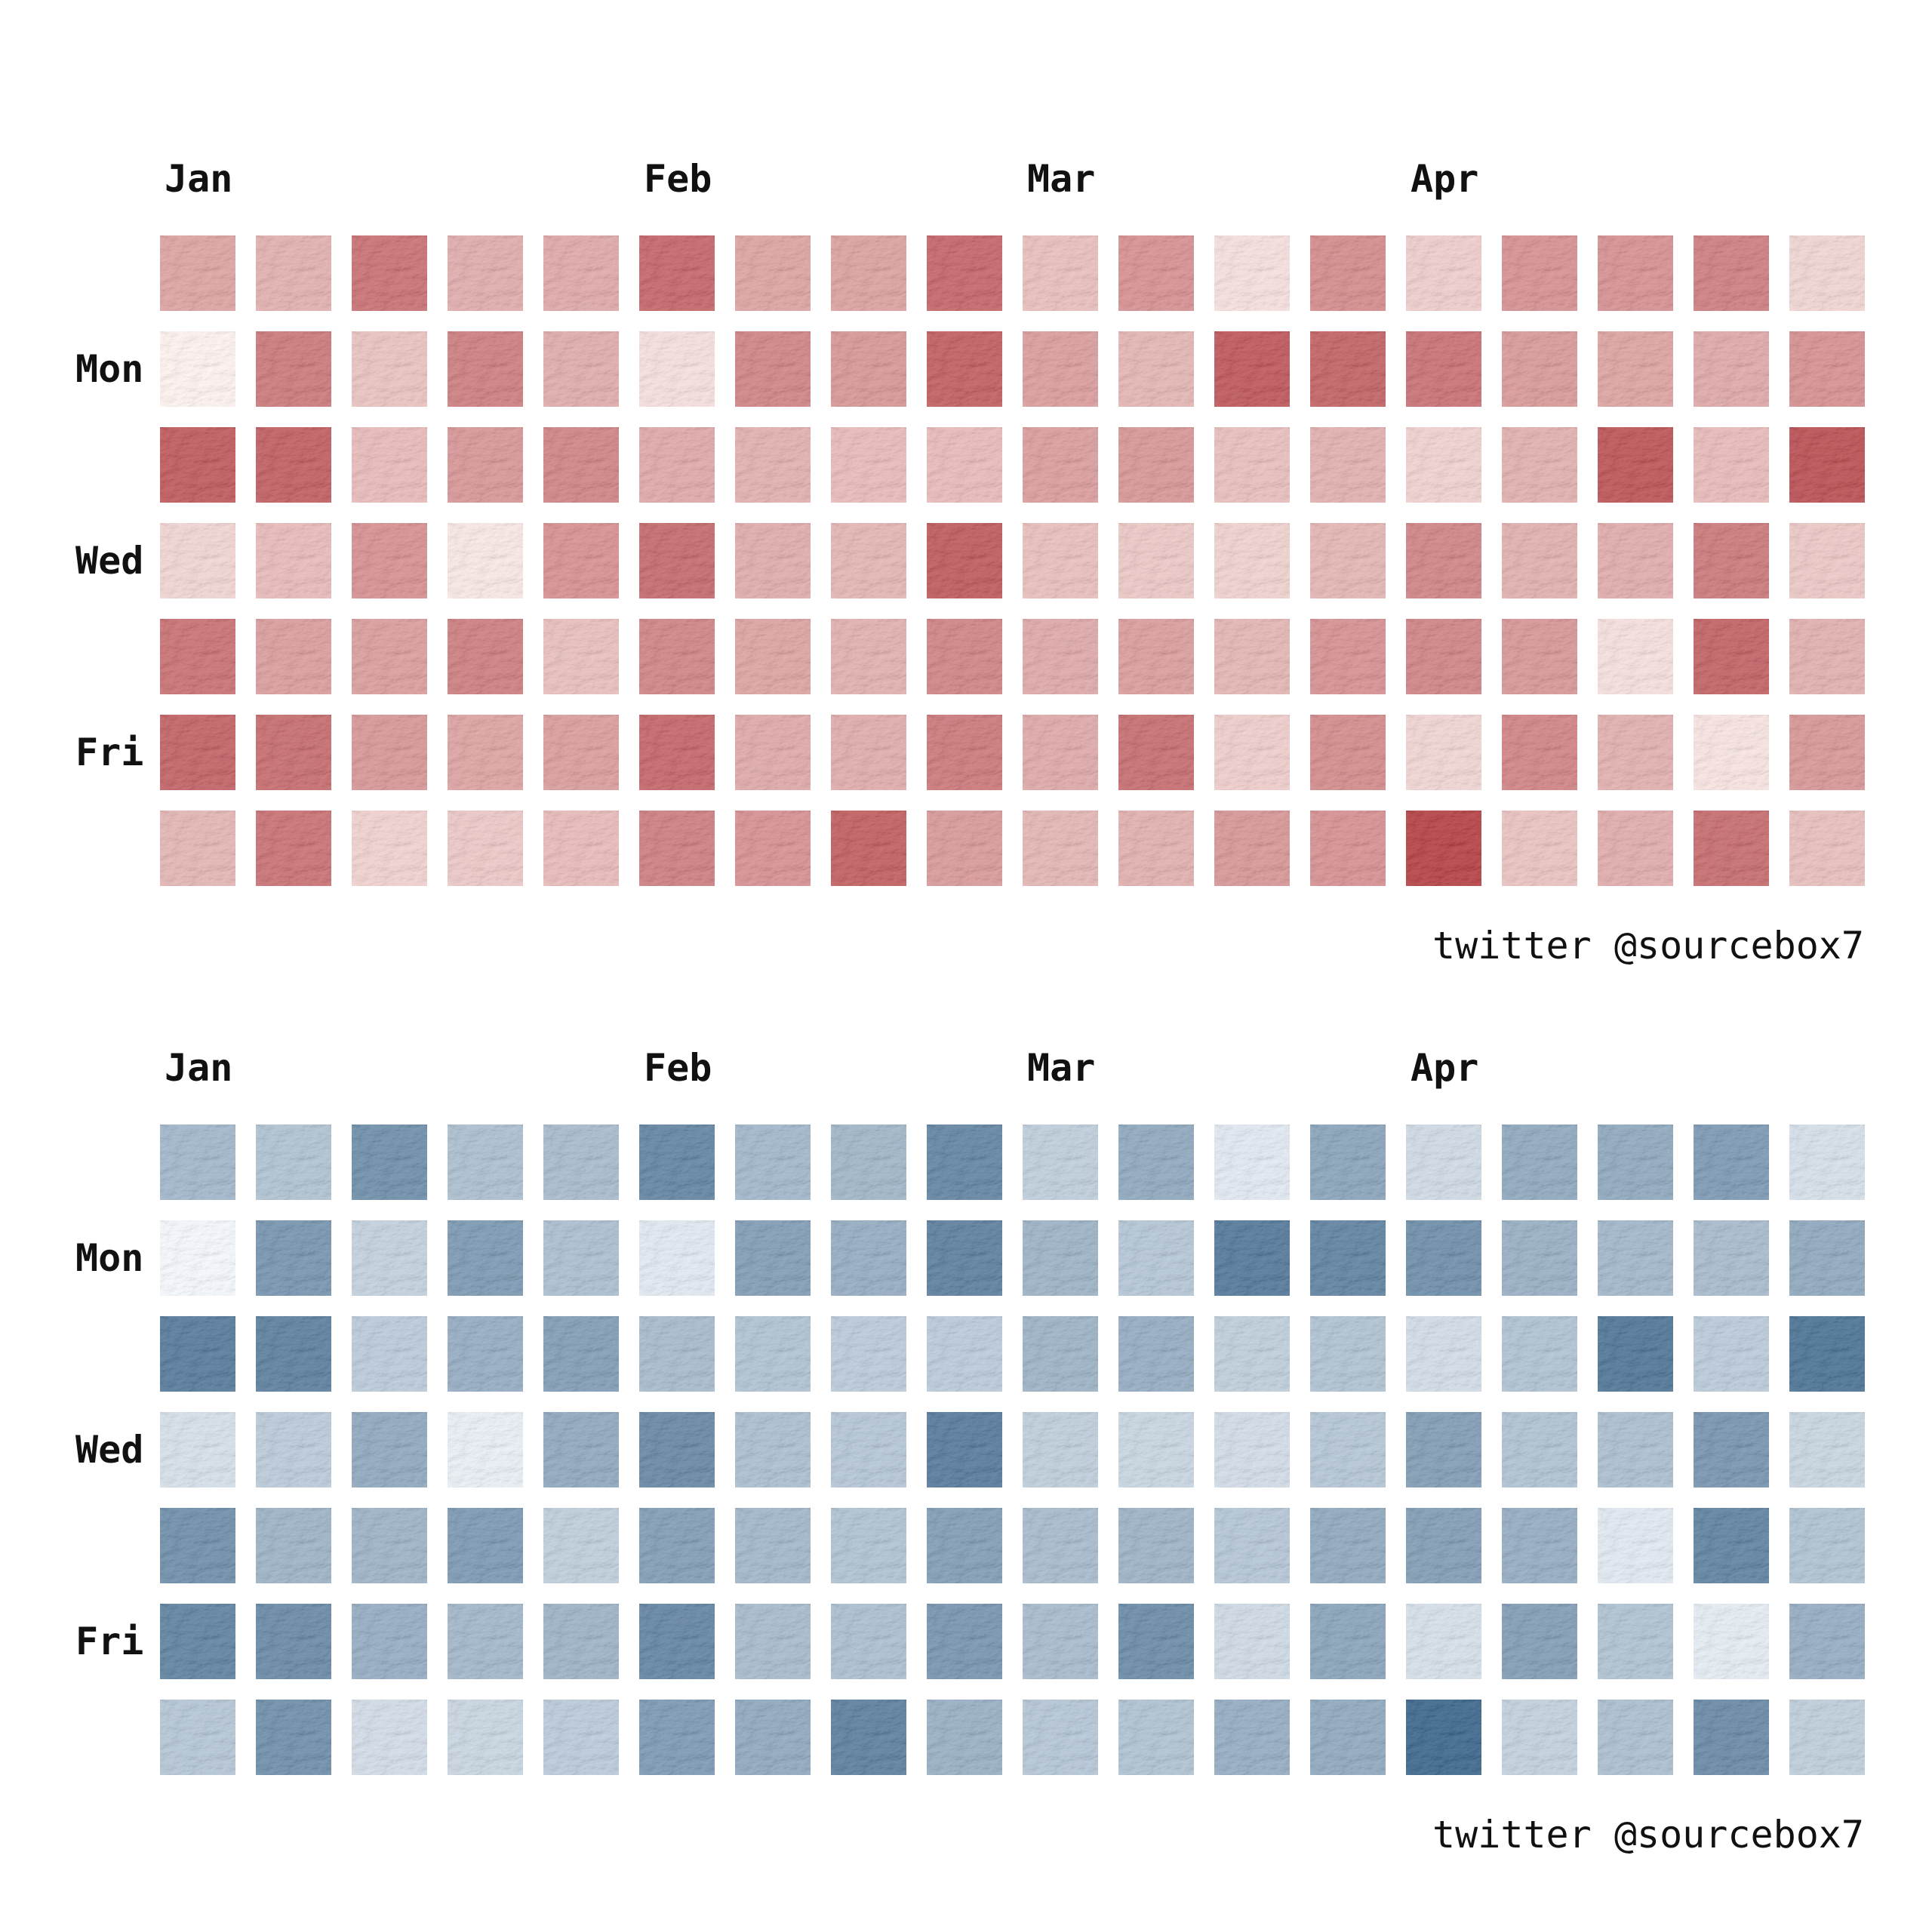 The width and height of the screenshot is (1932, 1932). I want to click on blue-month-label-apr: Apr, so click(1445, 1068).